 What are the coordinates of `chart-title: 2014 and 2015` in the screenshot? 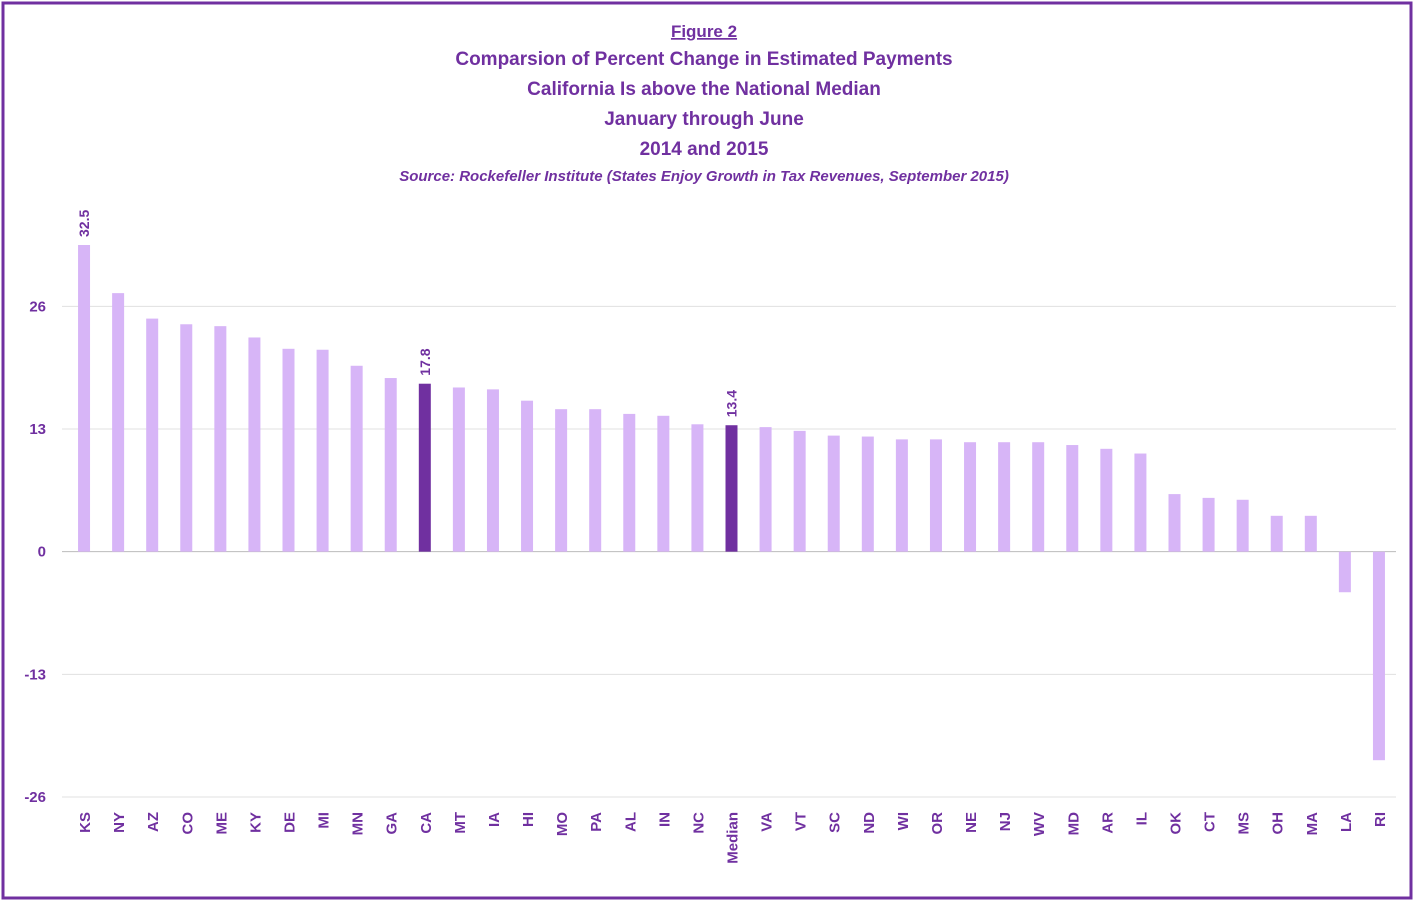 It's located at (704, 149).